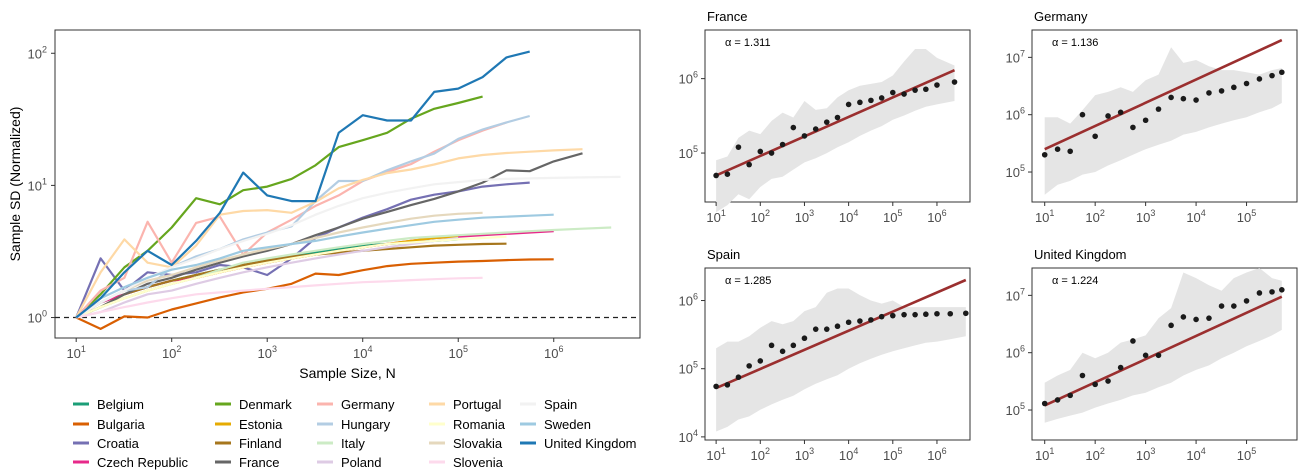 This screenshot has height=475, width=1307. What do you see at coordinates (366, 424) in the screenshot?
I see `legend-label: Hungary` at bounding box center [366, 424].